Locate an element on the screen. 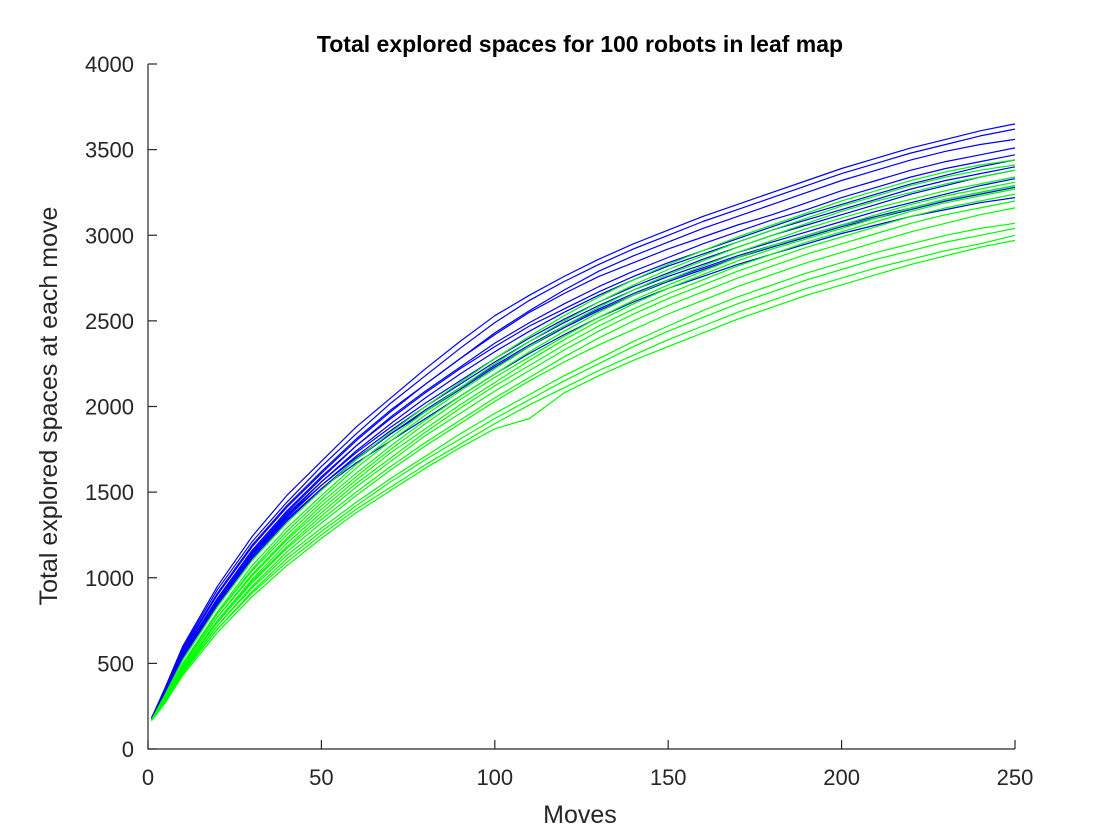  x-axis-title: Moves is located at coordinates (580, 815).